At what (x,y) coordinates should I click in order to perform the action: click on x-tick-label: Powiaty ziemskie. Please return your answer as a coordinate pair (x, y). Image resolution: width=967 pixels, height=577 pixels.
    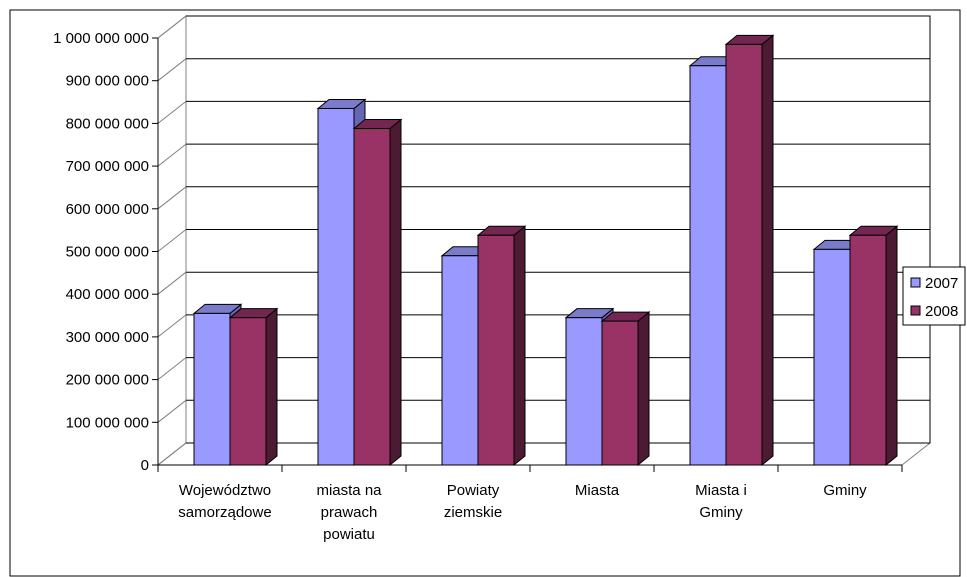
    Looking at the image, I should click on (473, 501).